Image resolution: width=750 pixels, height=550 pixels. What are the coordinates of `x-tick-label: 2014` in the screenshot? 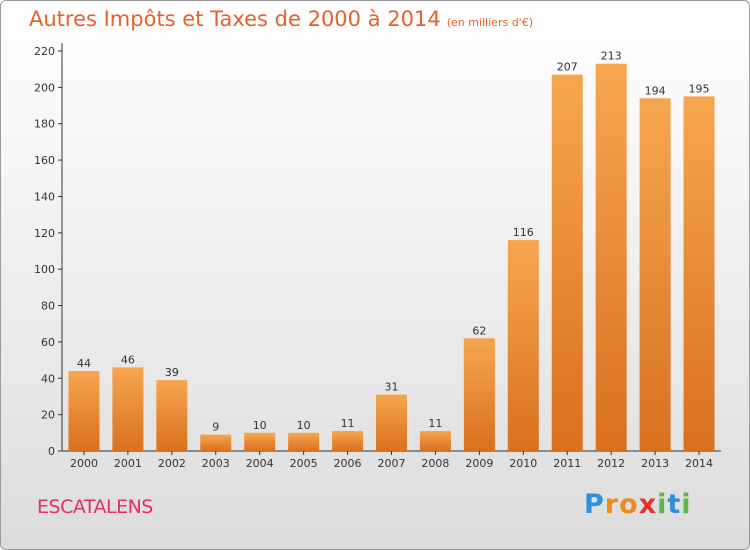 It's located at (699, 463).